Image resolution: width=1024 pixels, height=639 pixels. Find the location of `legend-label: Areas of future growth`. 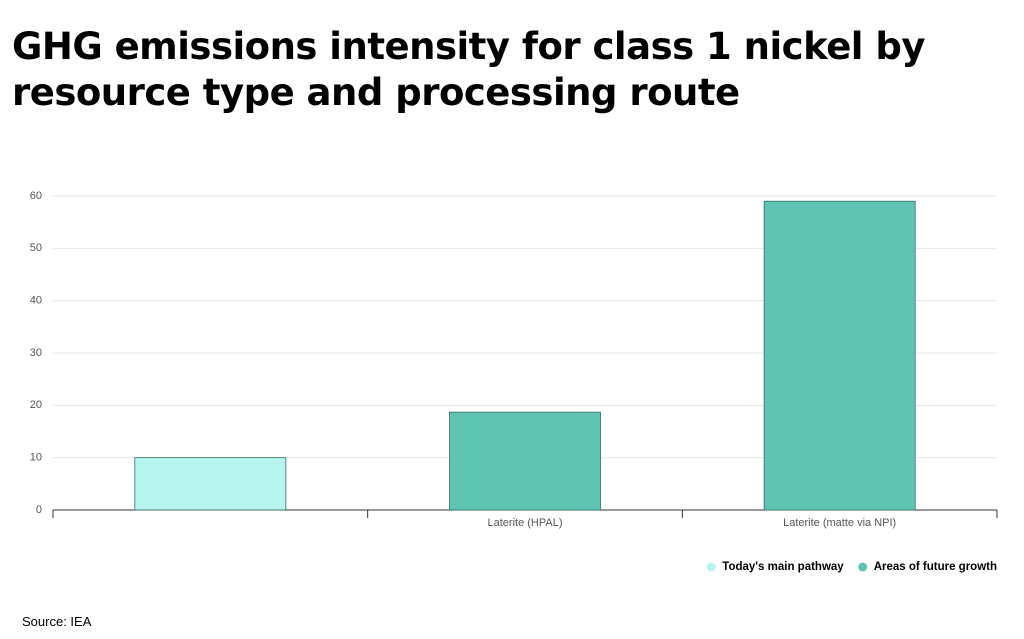

legend-label: Areas of future growth is located at coordinates (935, 567).